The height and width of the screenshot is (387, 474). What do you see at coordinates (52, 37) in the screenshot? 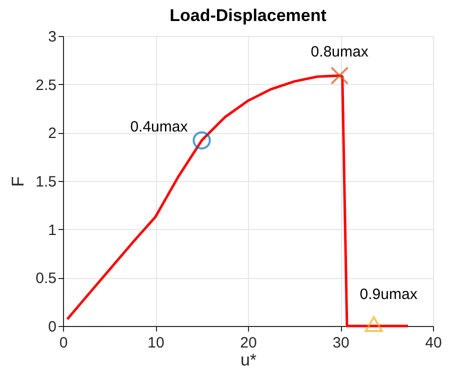
I see `y-tick-label: 3` at bounding box center [52, 37].